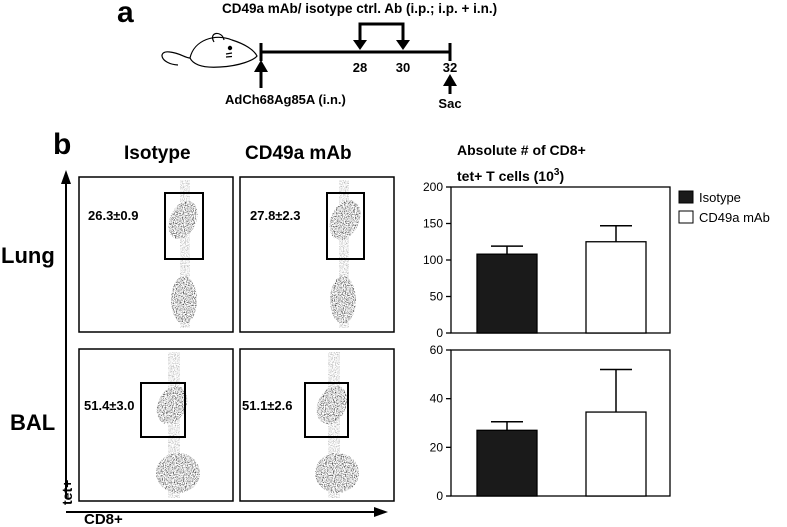 Image resolution: width=787 pixels, height=527 pixels. Describe the element at coordinates (261, 66) in the screenshot. I see `arrow-up-infection` at that location.